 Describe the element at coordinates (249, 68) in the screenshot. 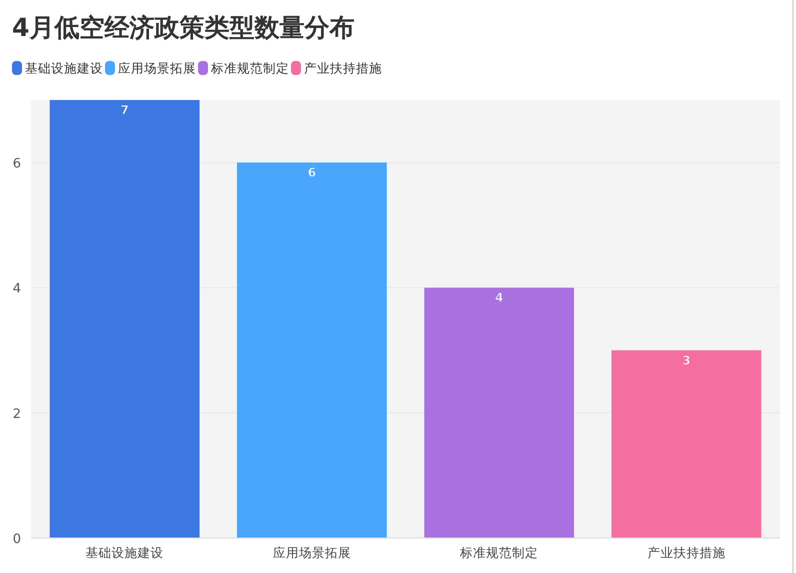

I see `legend-label: 标准规范制定` at that location.